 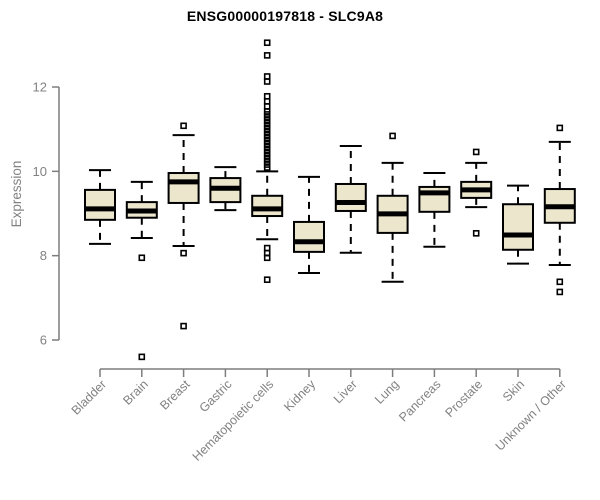 What do you see at coordinates (513, 390) in the screenshot?
I see `x-tick-label-skin: Skin` at bounding box center [513, 390].